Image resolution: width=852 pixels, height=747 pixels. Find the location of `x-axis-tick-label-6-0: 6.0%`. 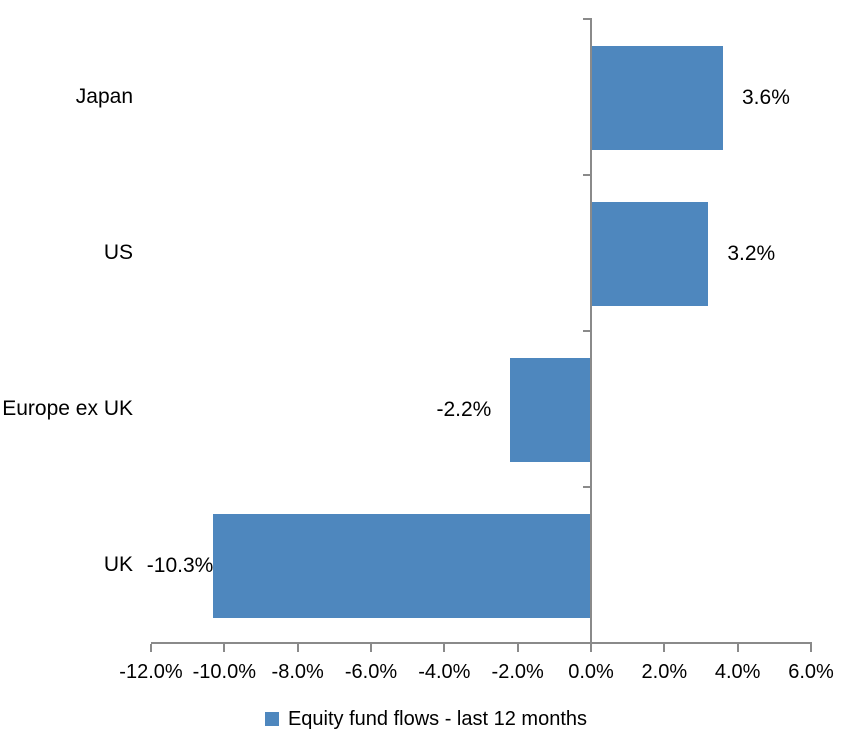

x-axis-tick-label-6-0: 6.0% is located at coordinates (811, 672).